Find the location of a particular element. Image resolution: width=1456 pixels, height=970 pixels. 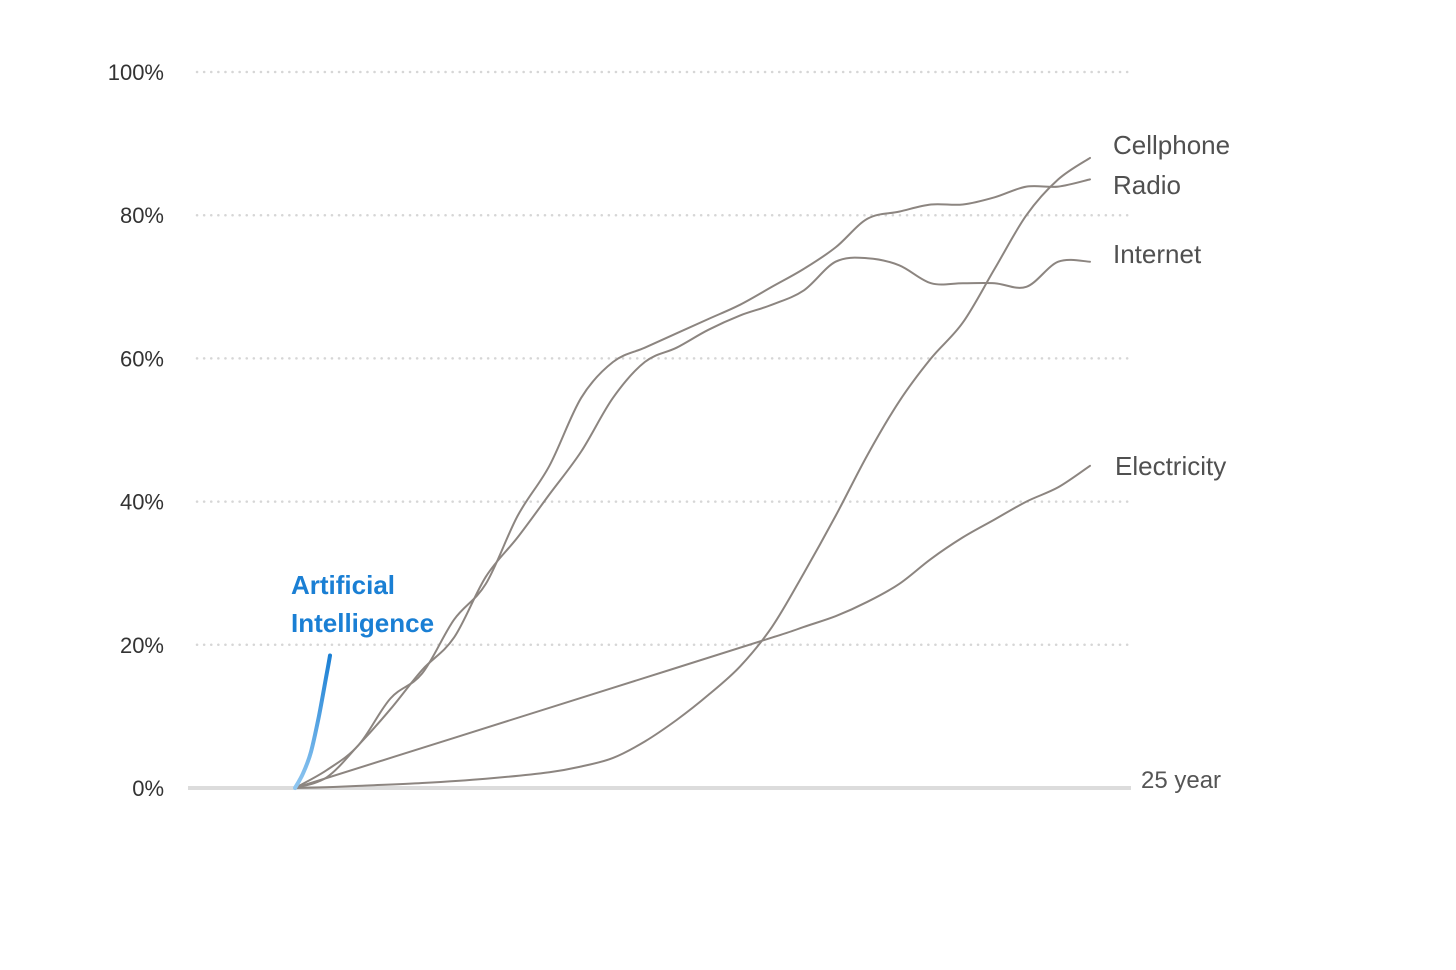

x-axis-end-label: 25 year is located at coordinates (1181, 780).